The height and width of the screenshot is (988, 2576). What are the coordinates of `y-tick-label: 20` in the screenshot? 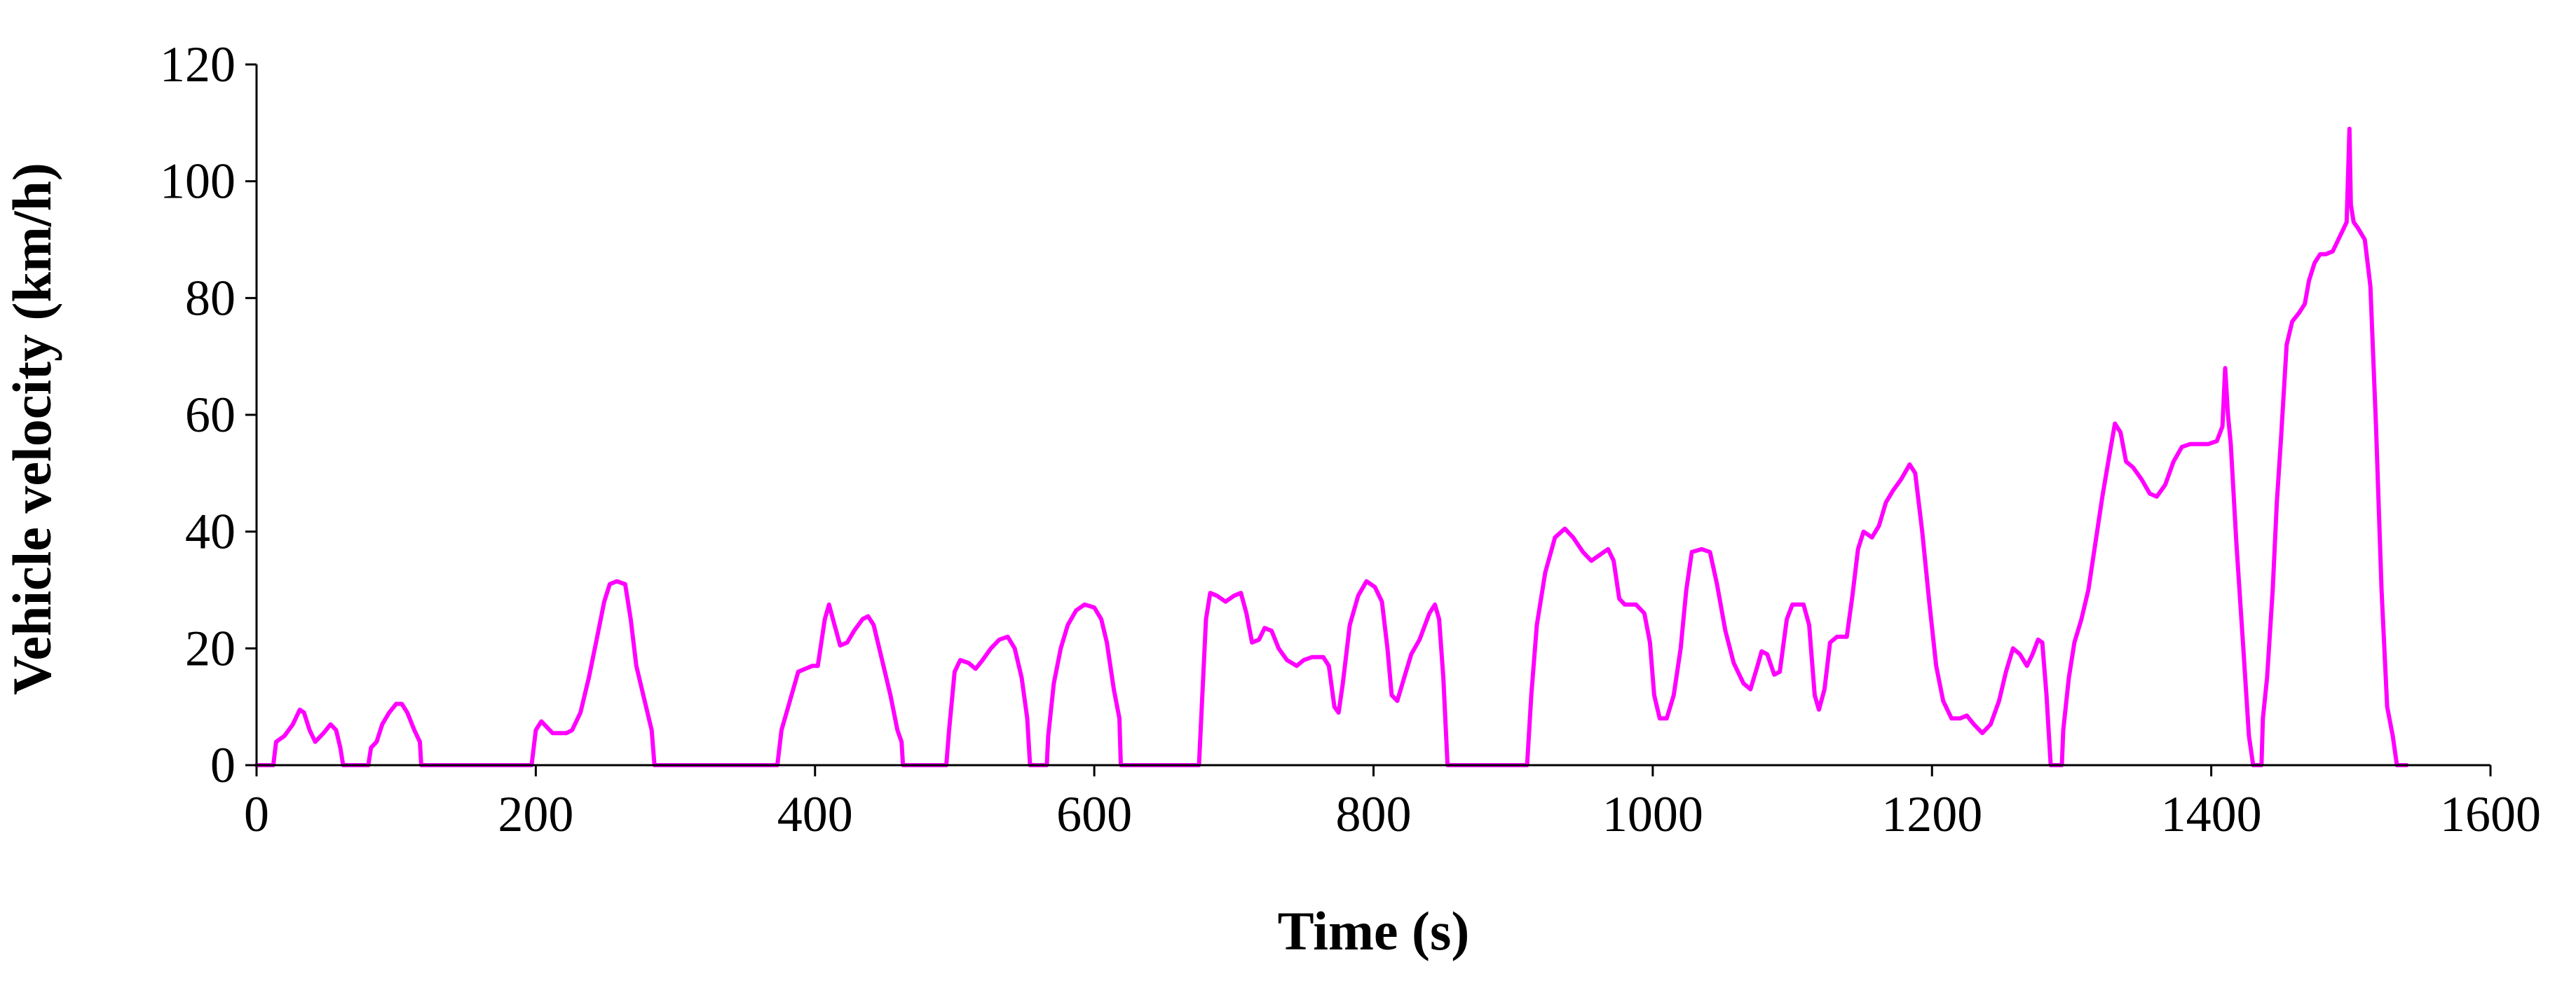 It's located at (210, 648).